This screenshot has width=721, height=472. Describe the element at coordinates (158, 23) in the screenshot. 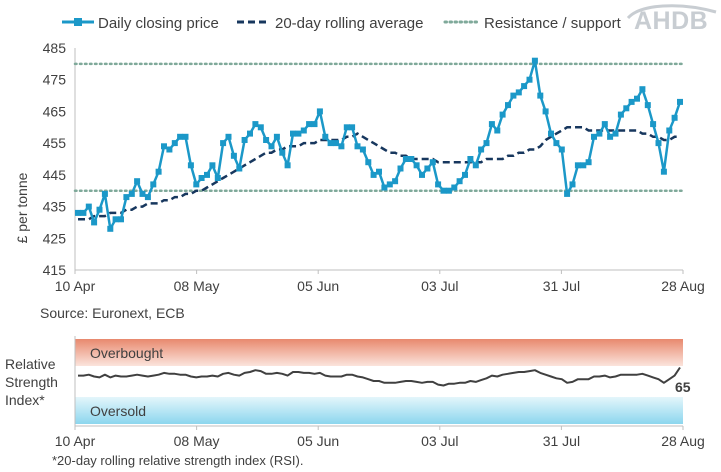

I see `legend-price-label: Daily closing price` at that location.